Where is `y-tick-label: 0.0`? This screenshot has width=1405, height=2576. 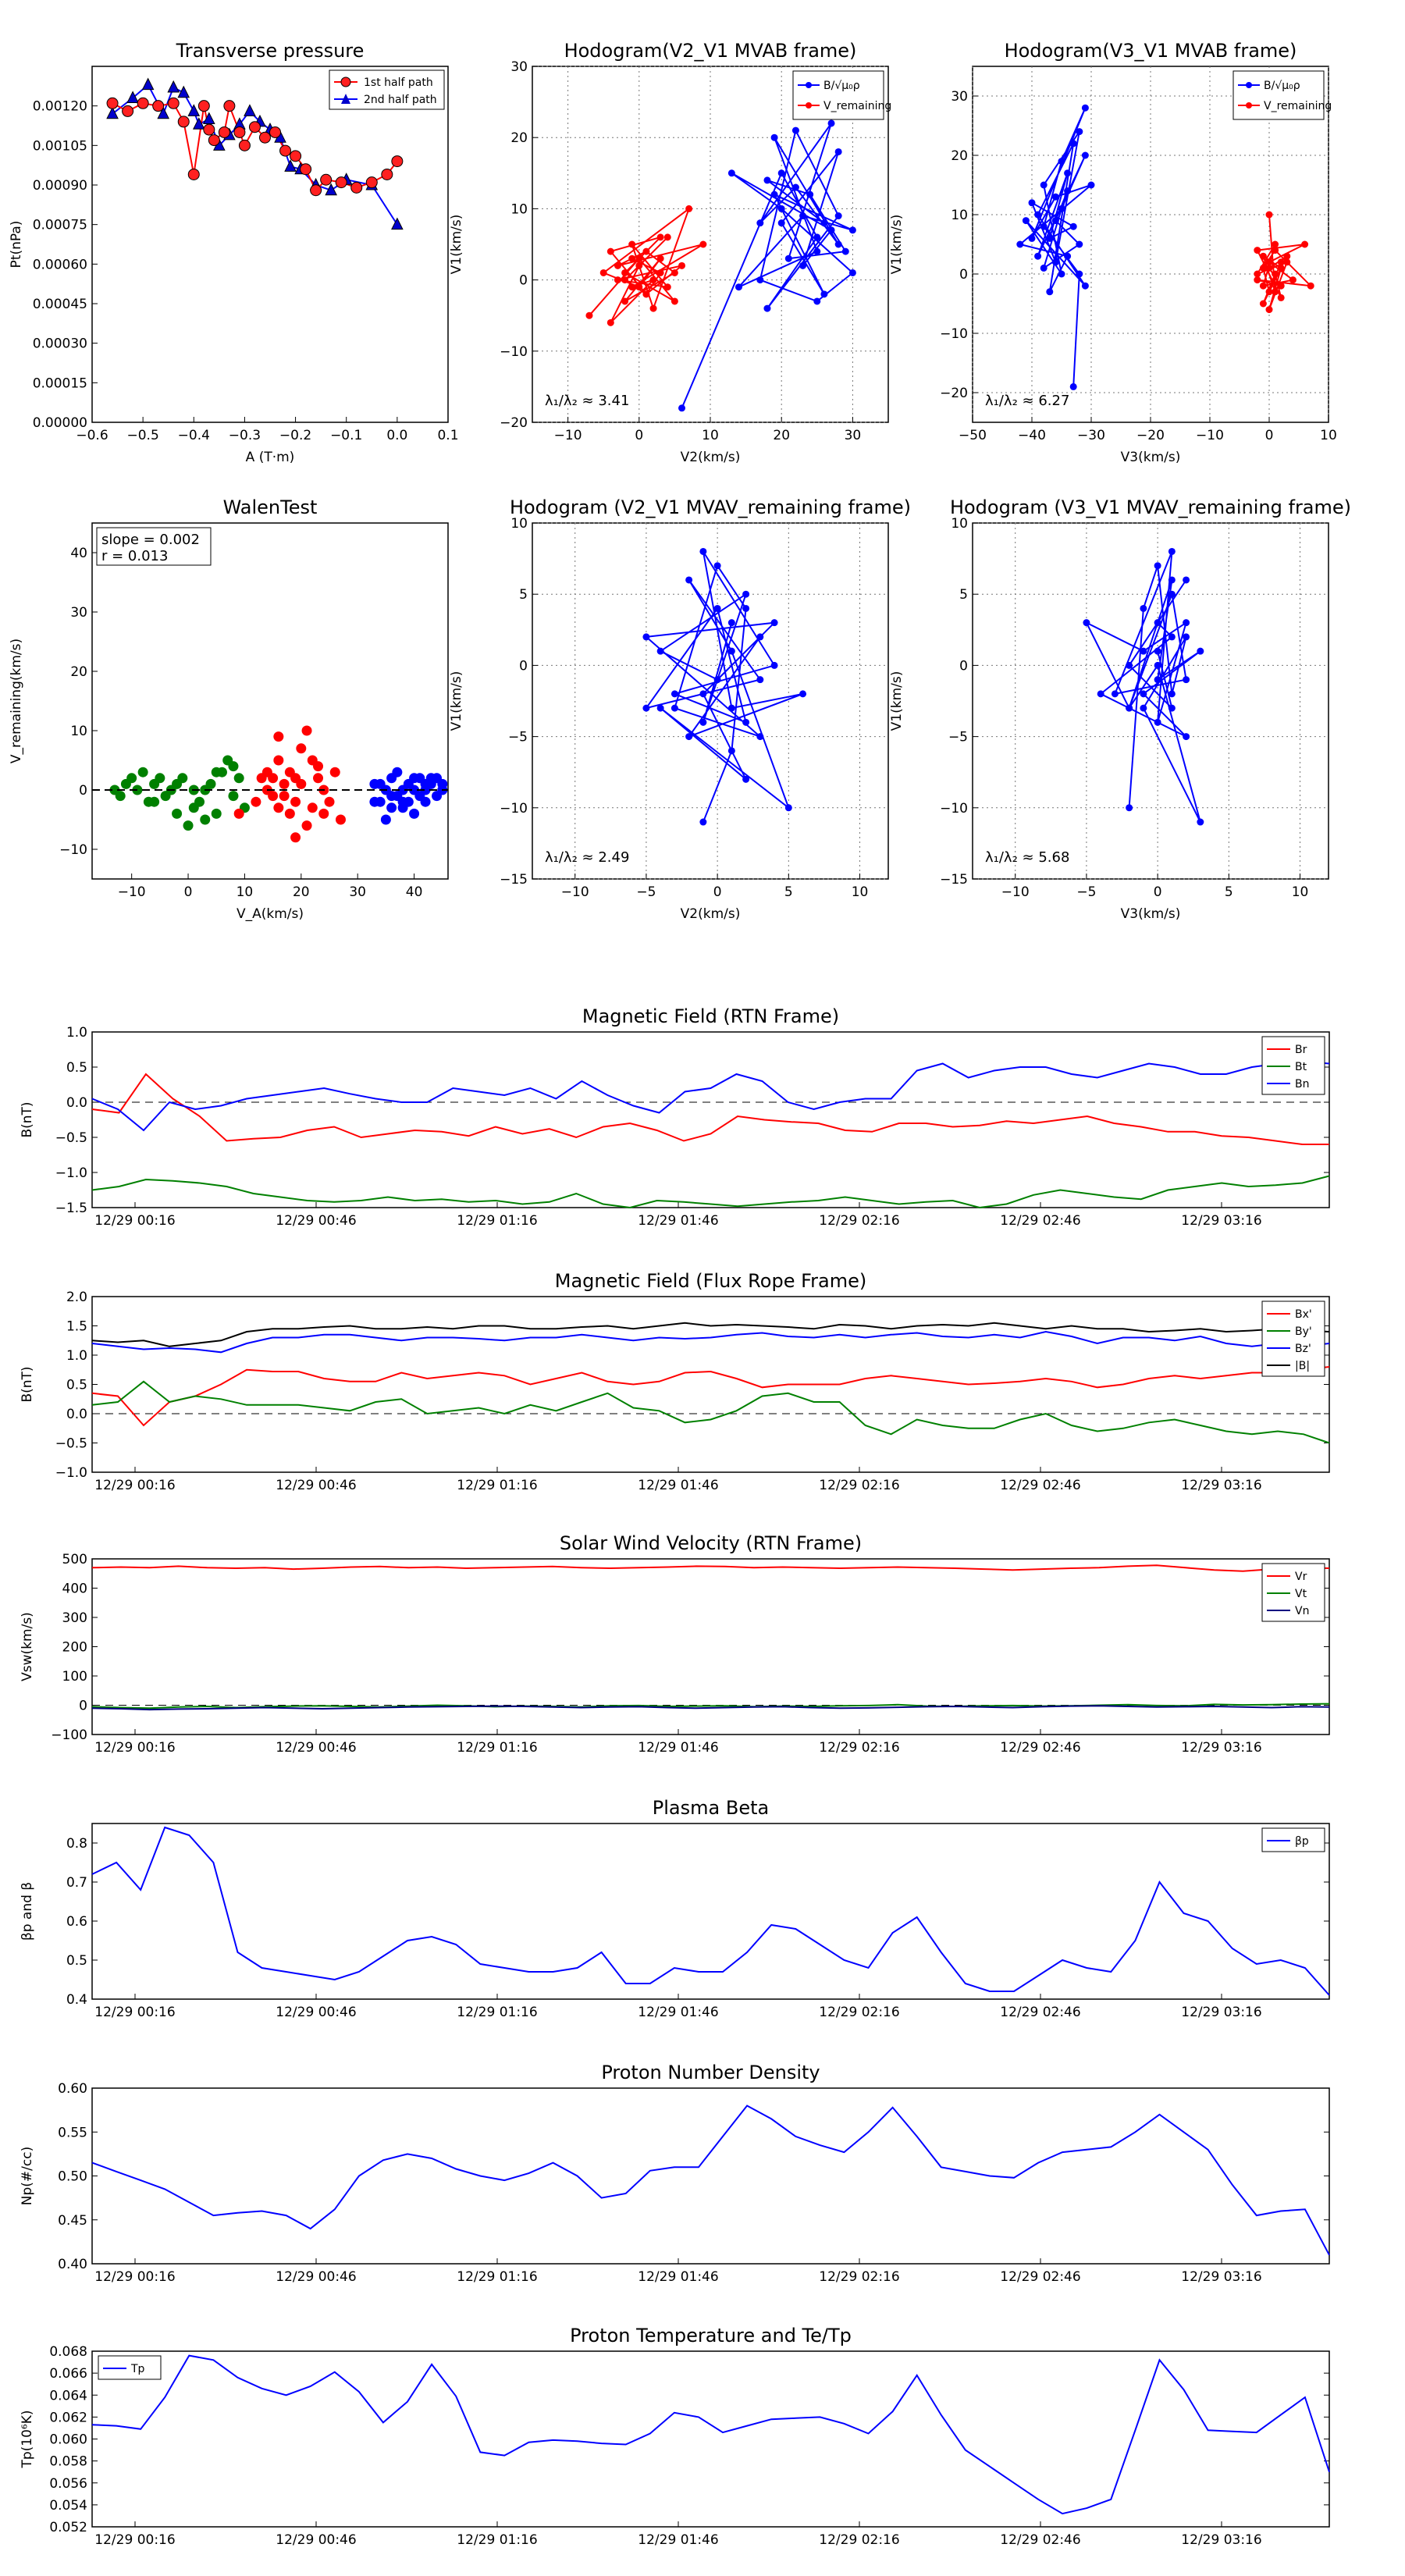
y-tick-label: 0.0 is located at coordinates (76, 1414).